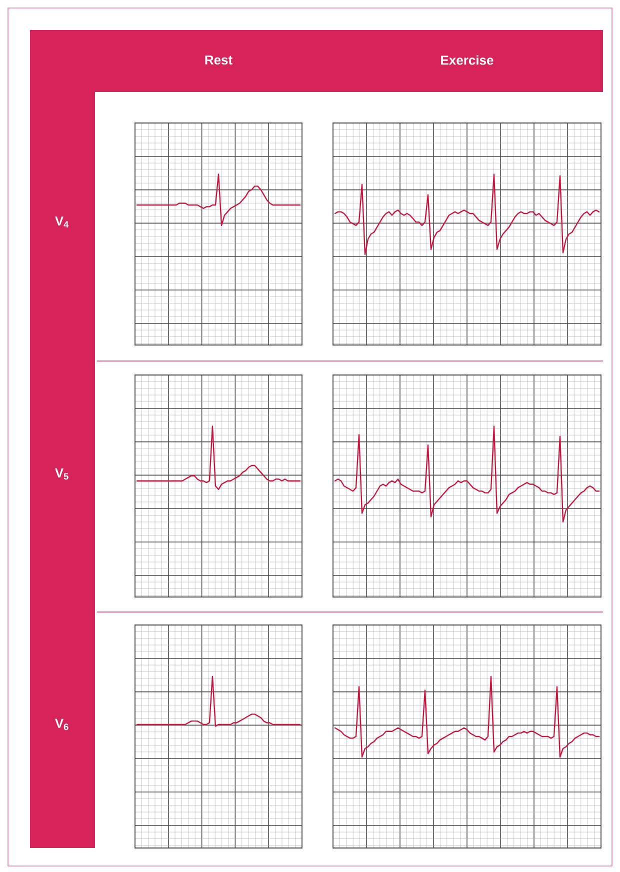 This screenshot has width=620, height=872. What do you see at coordinates (61, 724) in the screenshot?
I see `y-axis-title: V$_{6}$` at bounding box center [61, 724].